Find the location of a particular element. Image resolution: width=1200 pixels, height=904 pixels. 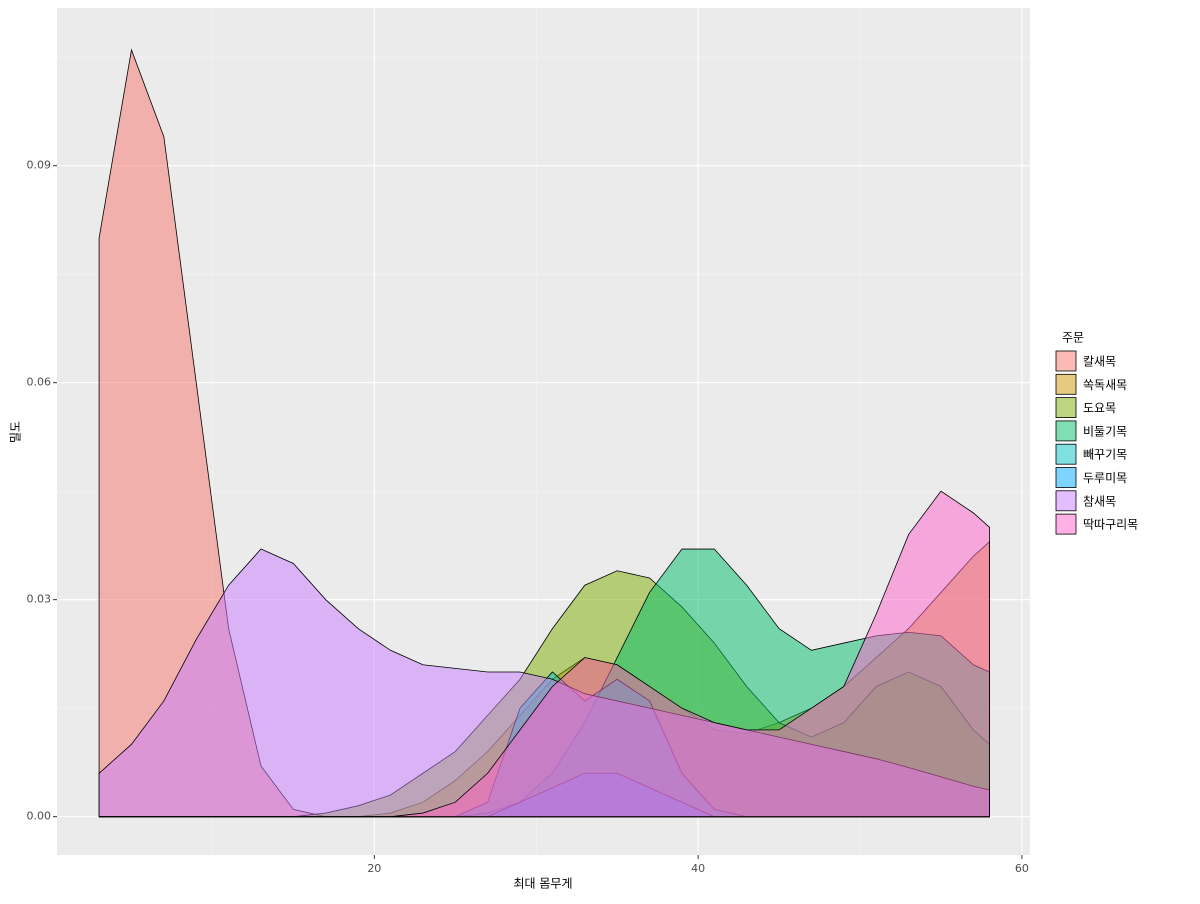

y-tick-label: 0.00 is located at coordinates (39, 816).